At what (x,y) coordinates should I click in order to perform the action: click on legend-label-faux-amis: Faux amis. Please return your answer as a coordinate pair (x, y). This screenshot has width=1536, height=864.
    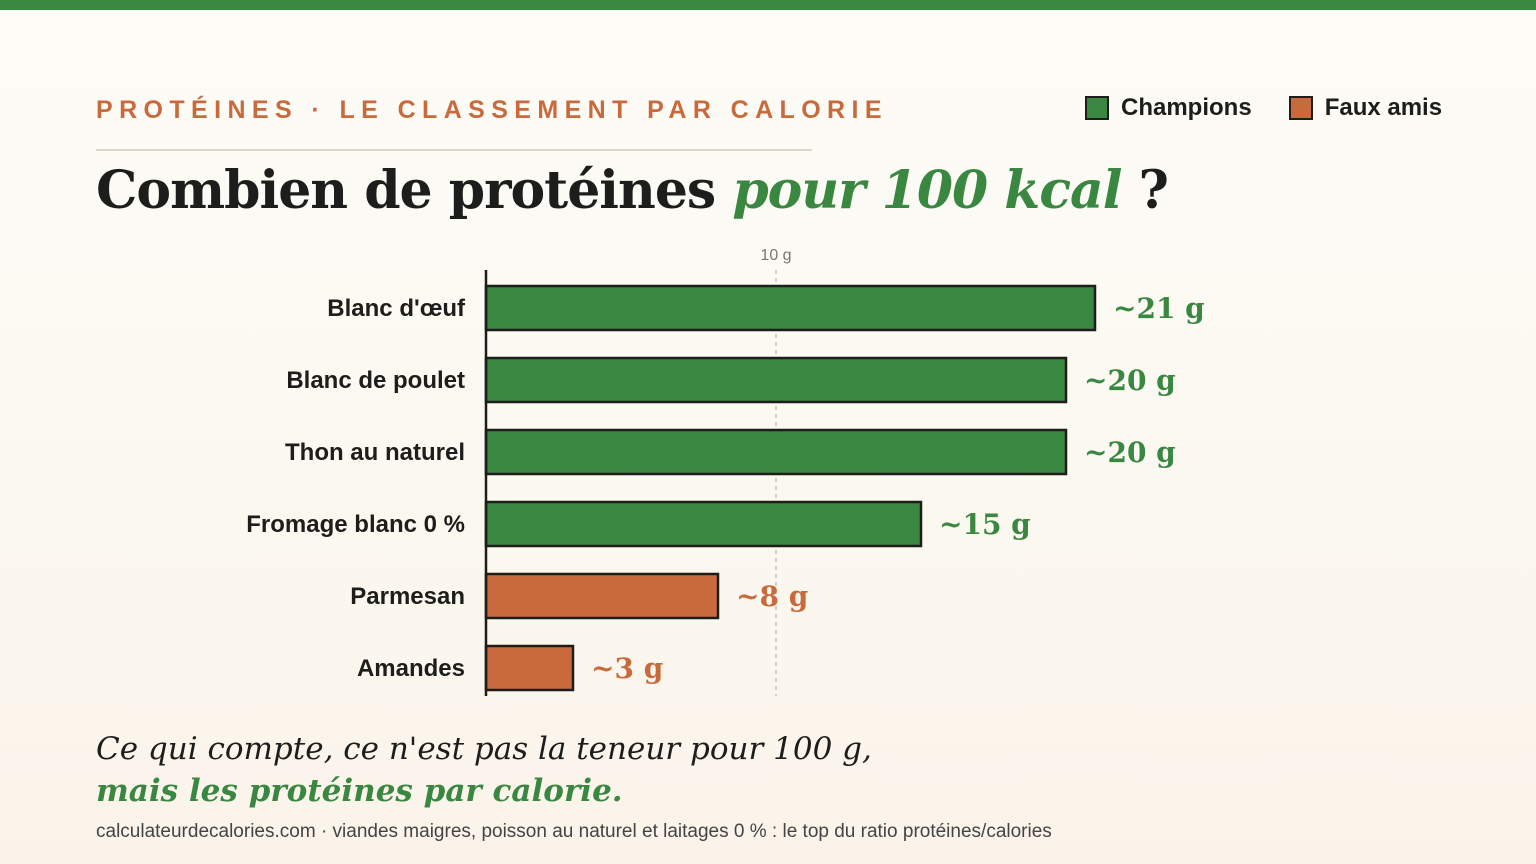
    Looking at the image, I should click on (1383, 107).